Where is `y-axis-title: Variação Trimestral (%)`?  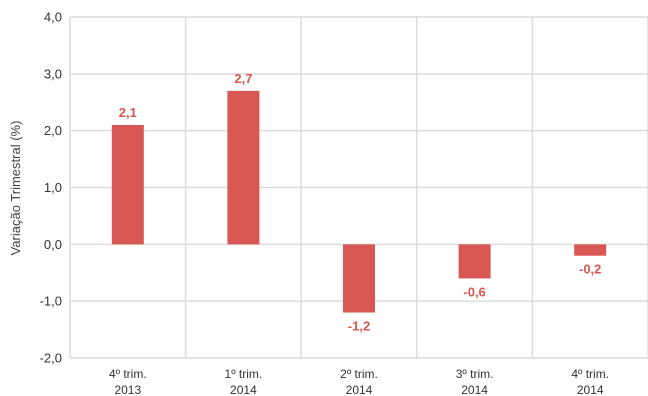 y-axis-title: Variação Trimestral (%) is located at coordinates (15, 188).